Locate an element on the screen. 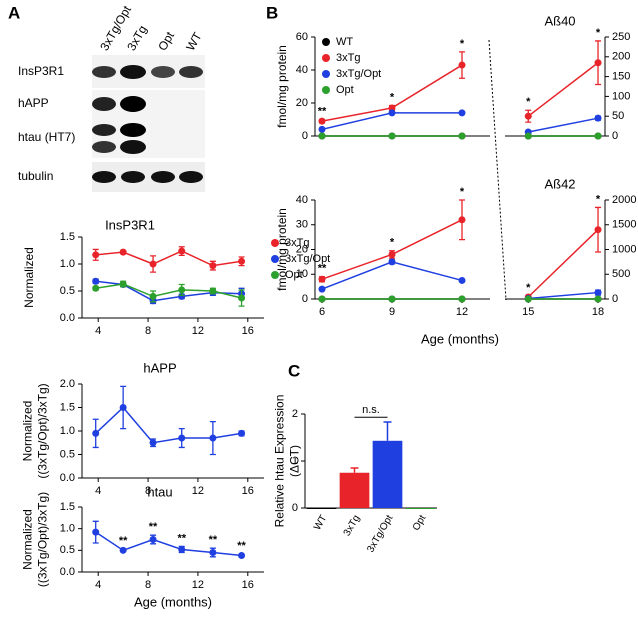 The image size is (638, 639). y-tick-label: 1500 is located at coordinates (624, 225).